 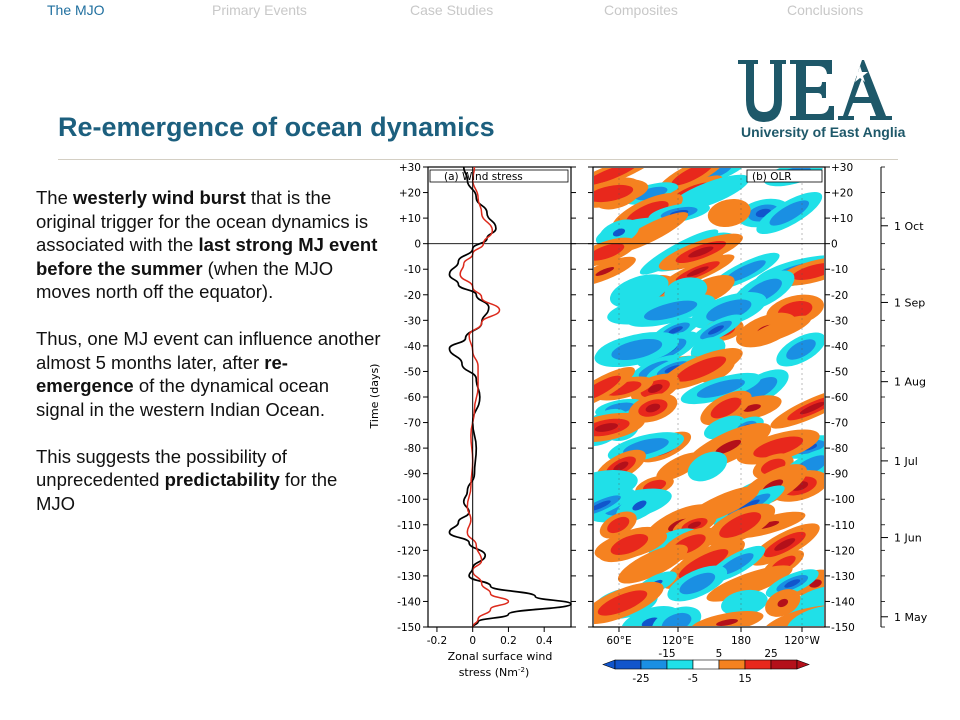 What do you see at coordinates (843, 526) in the screenshot?
I see `y-tick-label-right: -110` at bounding box center [843, 526].